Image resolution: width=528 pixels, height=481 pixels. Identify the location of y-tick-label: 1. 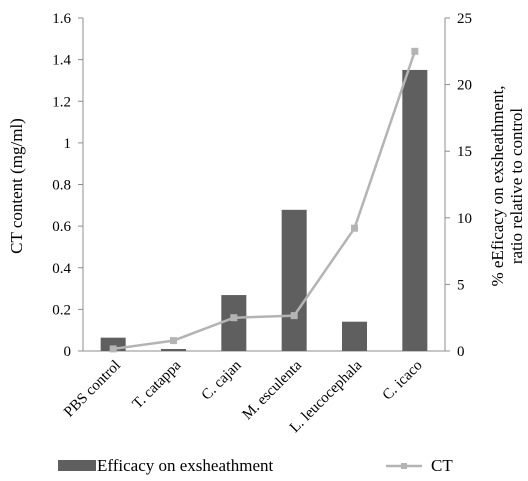
(68, 144).